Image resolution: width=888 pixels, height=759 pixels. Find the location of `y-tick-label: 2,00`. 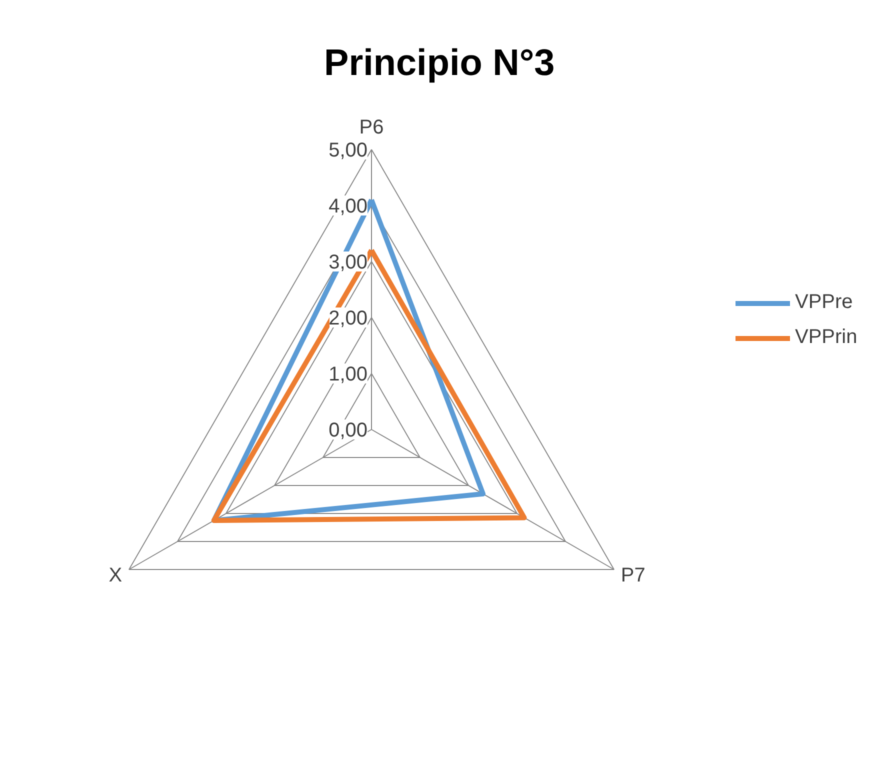

y-tick-label: 2,00 is located at coordinates (348, 319).